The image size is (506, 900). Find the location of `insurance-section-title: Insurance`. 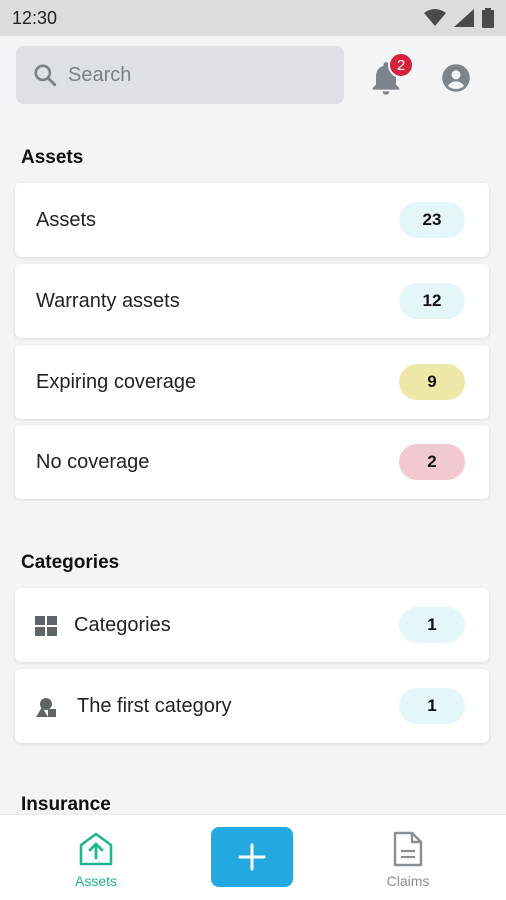

insurance-section-title: Insurance is located at coordinates (66, 804).